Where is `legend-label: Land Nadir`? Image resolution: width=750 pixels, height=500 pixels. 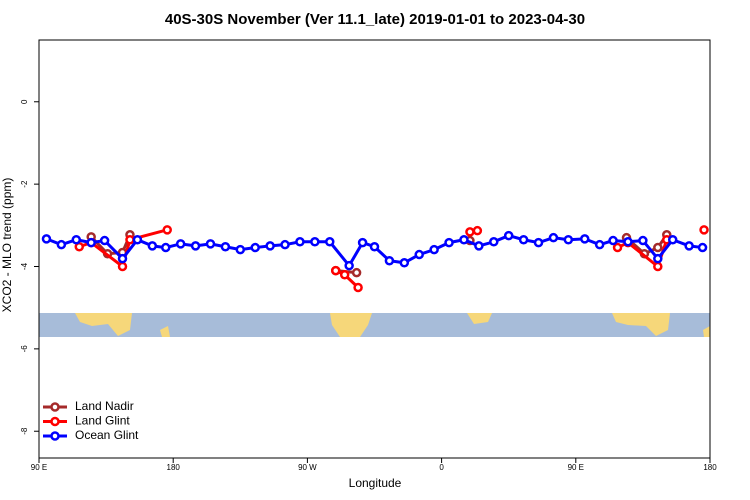 legend-label: Land Nadir is located at coordinates (104, 406).